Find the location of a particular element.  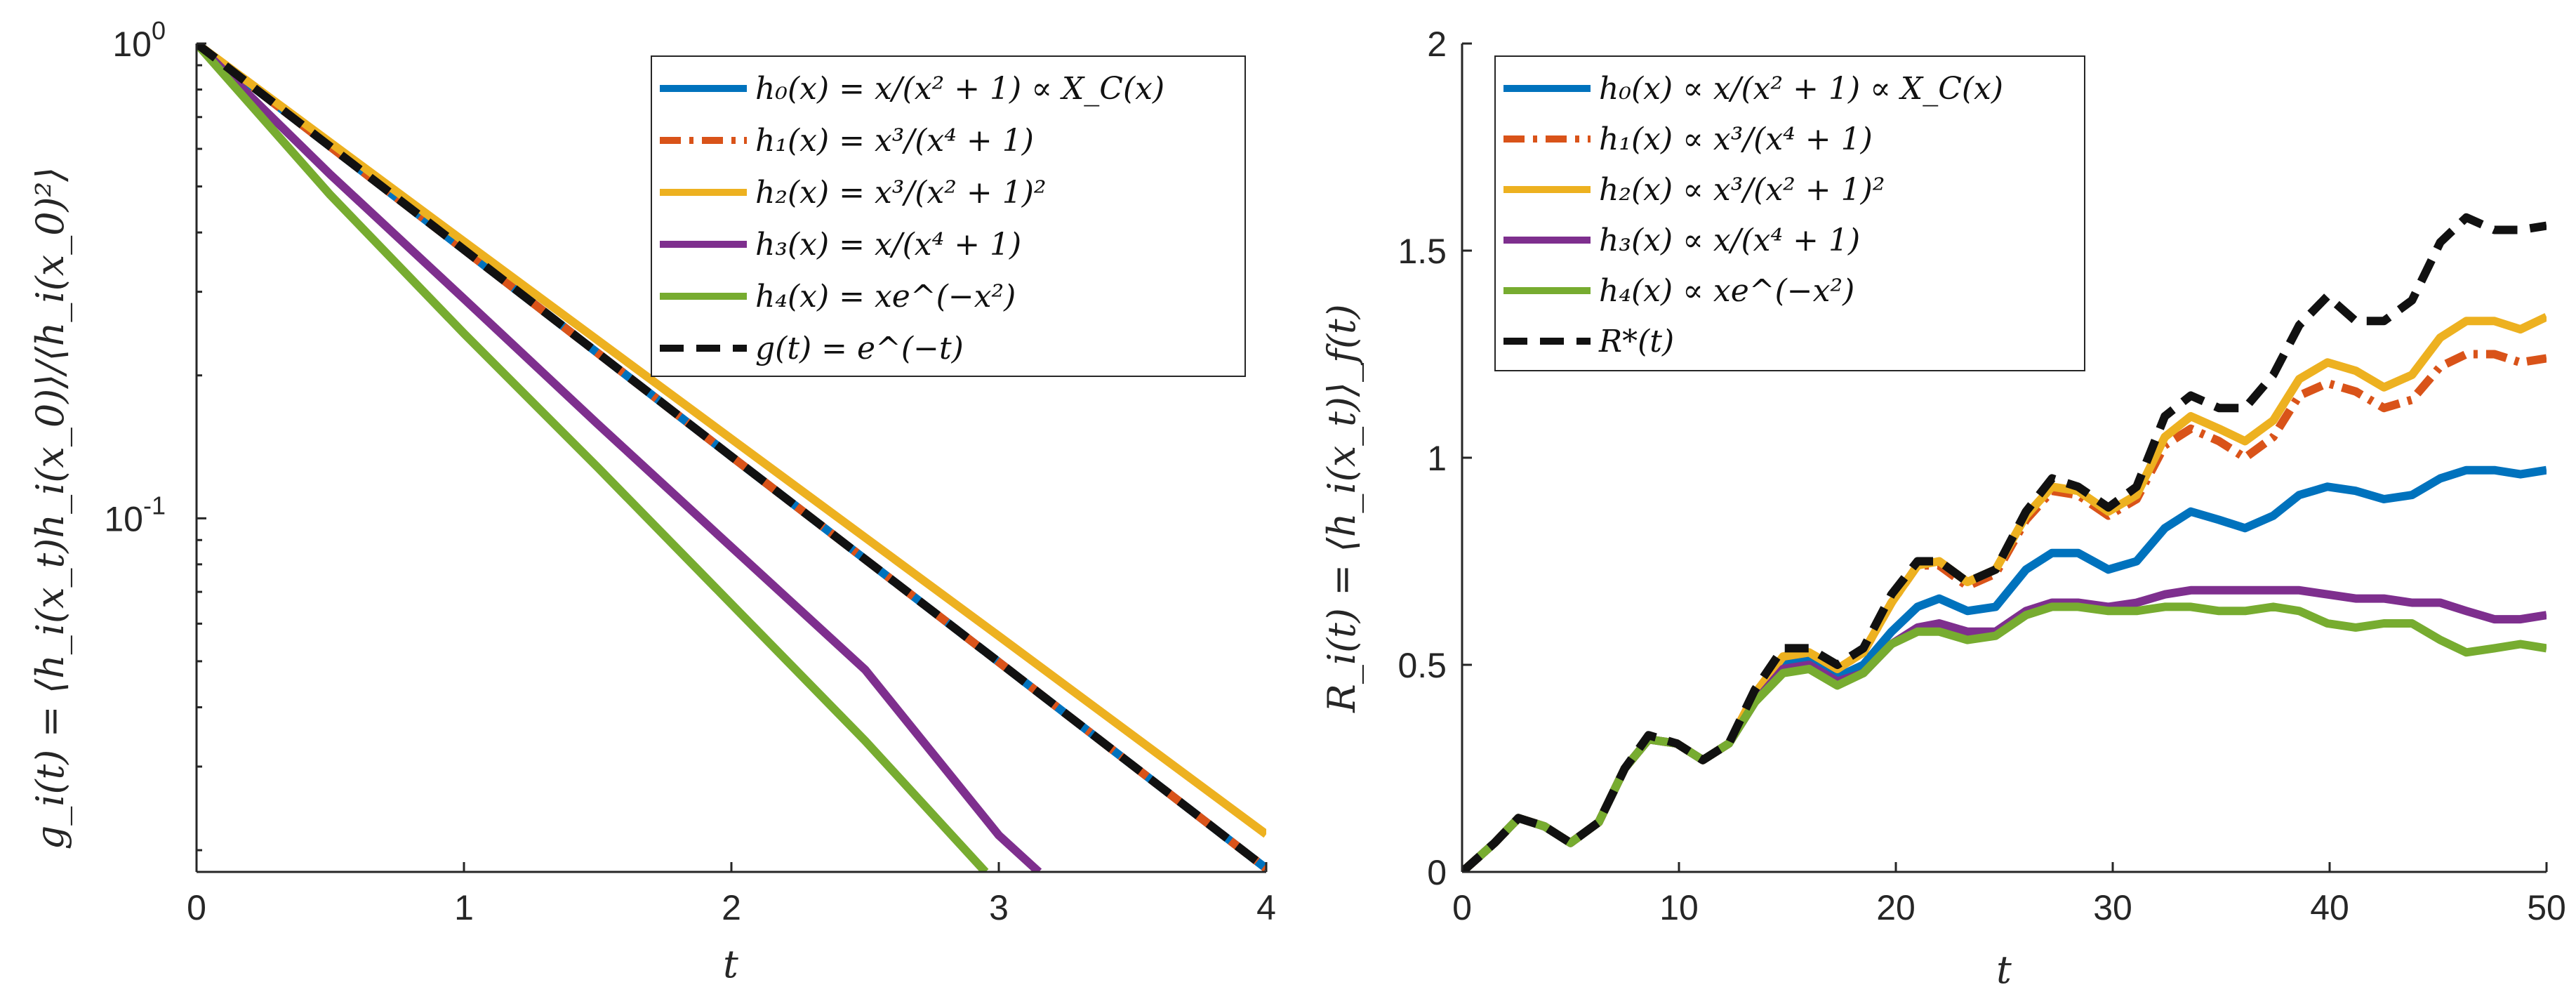

x-tick-label: 4 is located at coordinates (1266, 907).